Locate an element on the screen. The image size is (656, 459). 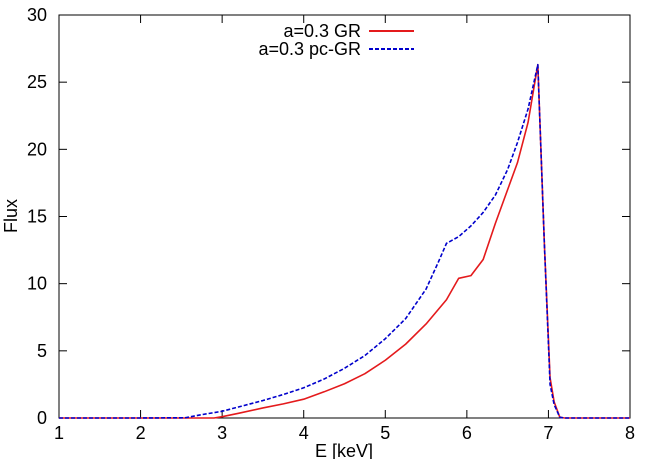
y-tick-label: 25 is located at coordinates (37, 82).